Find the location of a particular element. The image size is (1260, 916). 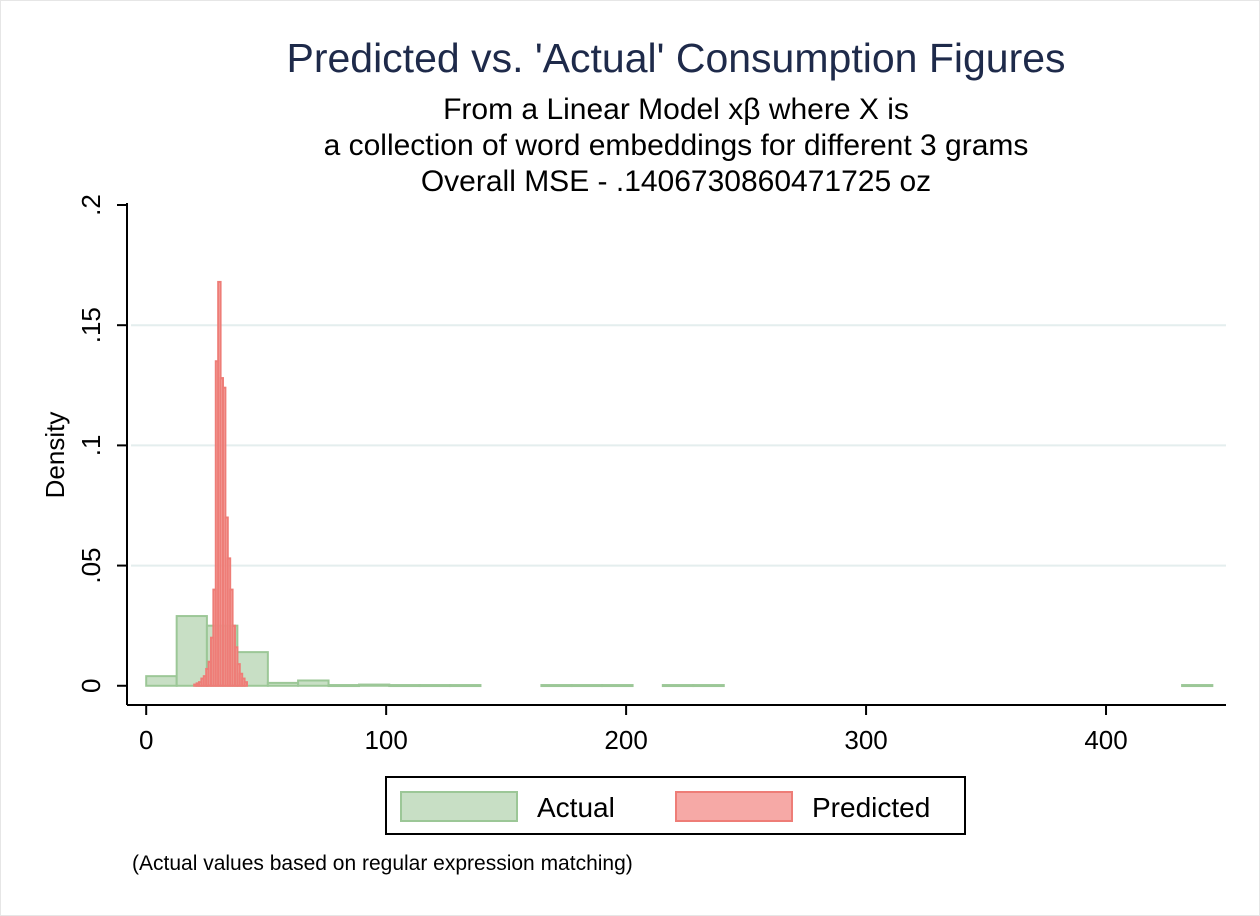

y-tick-label: 0 is located at coordinates (91, 686).